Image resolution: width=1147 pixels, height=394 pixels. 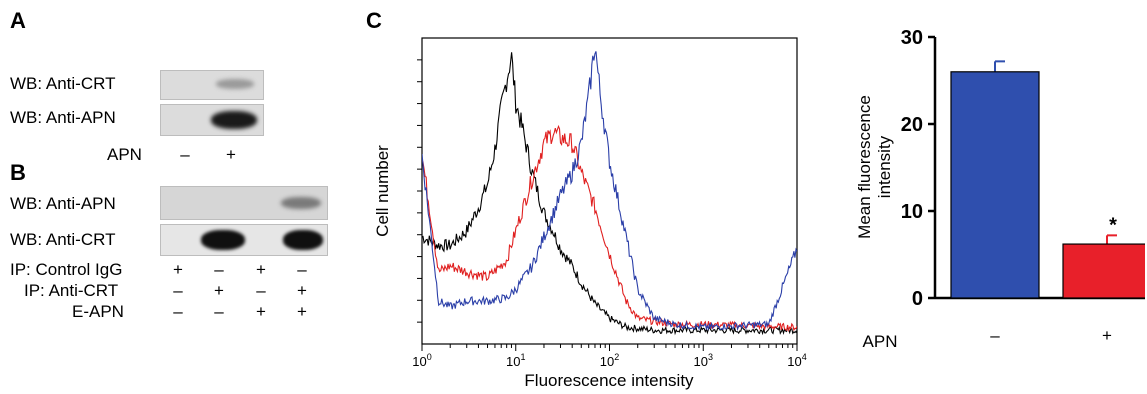 What do you see at coordinates (185, 154) in the screenshot?
I see `panel-a-condition-minus: –` at bounding box center [185, 154].